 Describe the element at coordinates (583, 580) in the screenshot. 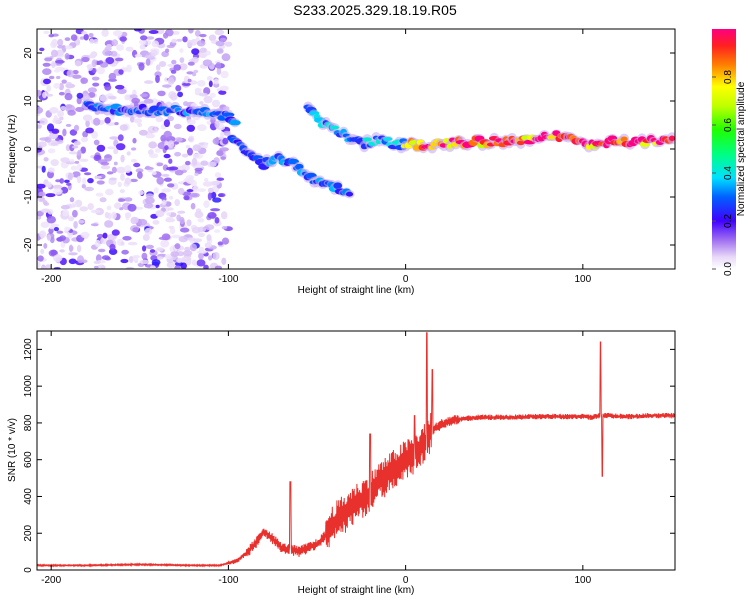

I see `x-tick-label: 100` at that location.